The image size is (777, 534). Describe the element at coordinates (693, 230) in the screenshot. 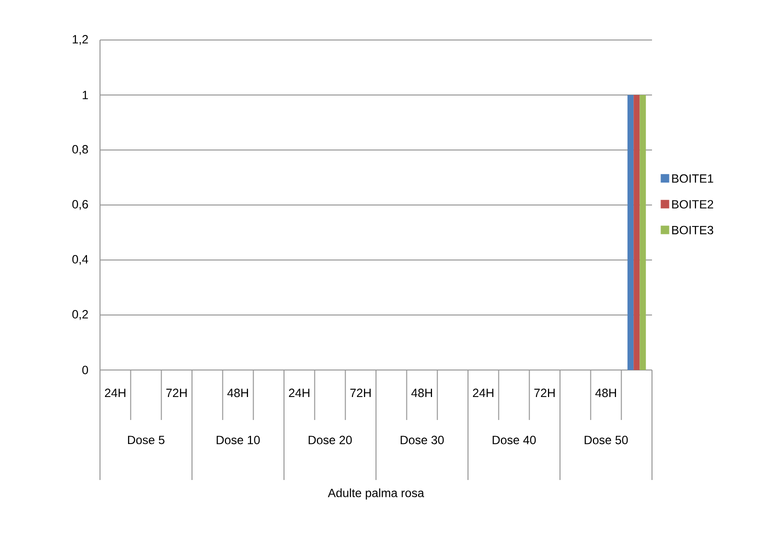

I see `legend-label: BOITE3` at that location.